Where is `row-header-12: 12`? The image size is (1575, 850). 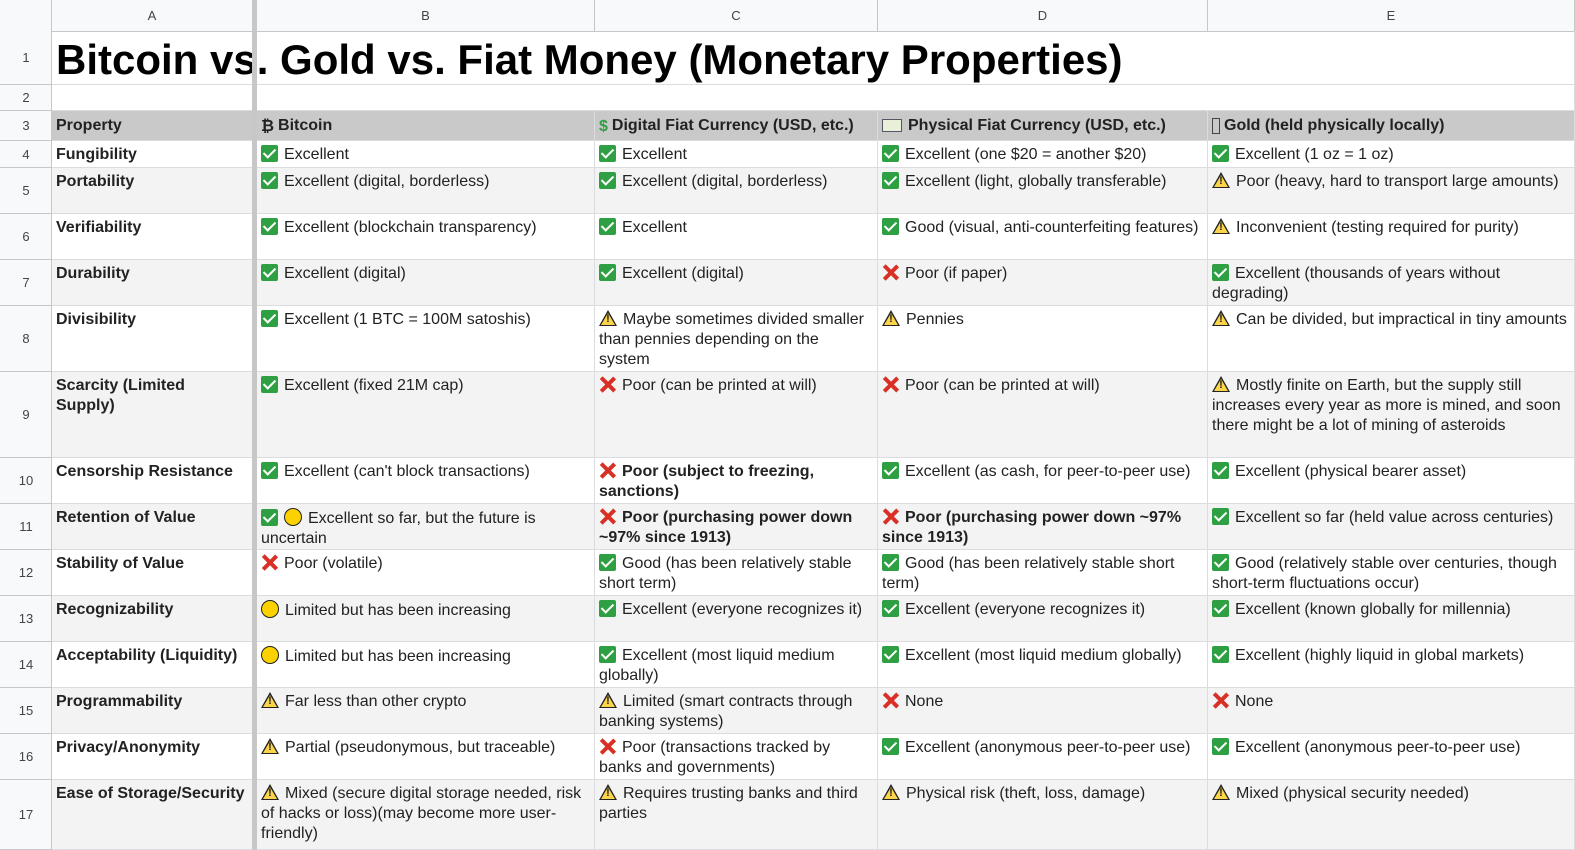
row-header-12: 12 is located at coordinates (26, 573).